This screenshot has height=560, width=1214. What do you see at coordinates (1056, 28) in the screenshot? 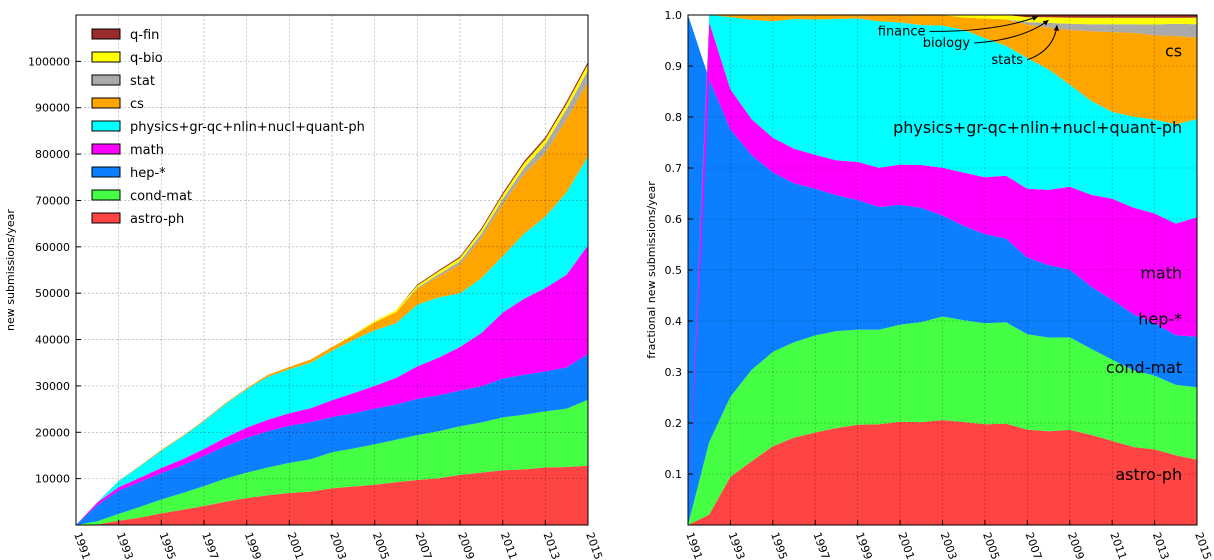
I see `annotation-arrowhead-stats` at bounding box center [1056, 28].